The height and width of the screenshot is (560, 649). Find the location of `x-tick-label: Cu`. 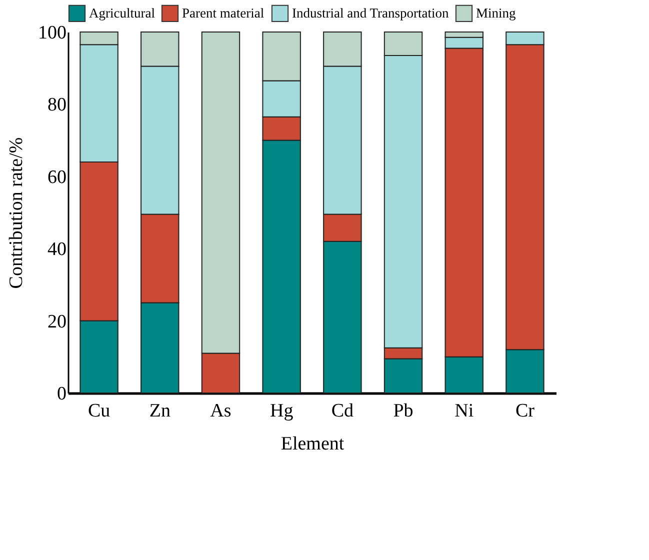

x-tick-label: Cu is located at coordinates (99, 411).